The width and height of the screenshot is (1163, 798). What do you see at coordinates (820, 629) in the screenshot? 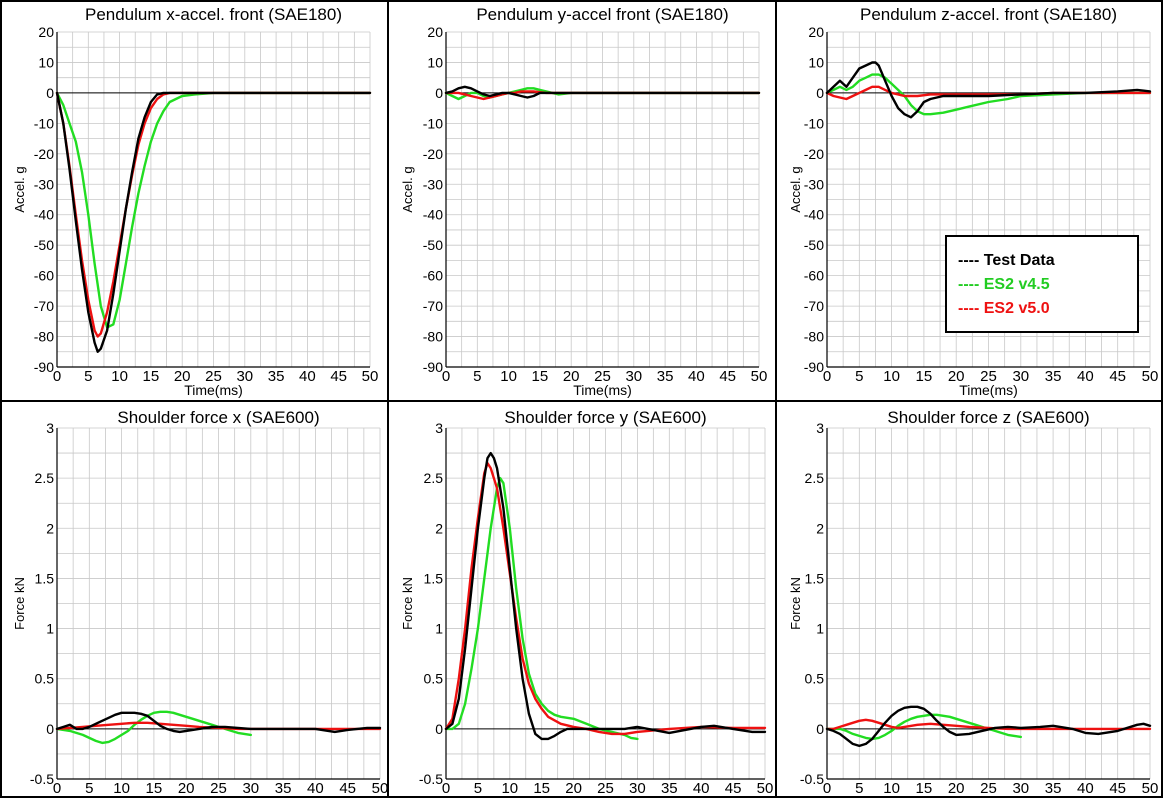
I see `y-tick-label: 1` at bounding box center [820, 629].